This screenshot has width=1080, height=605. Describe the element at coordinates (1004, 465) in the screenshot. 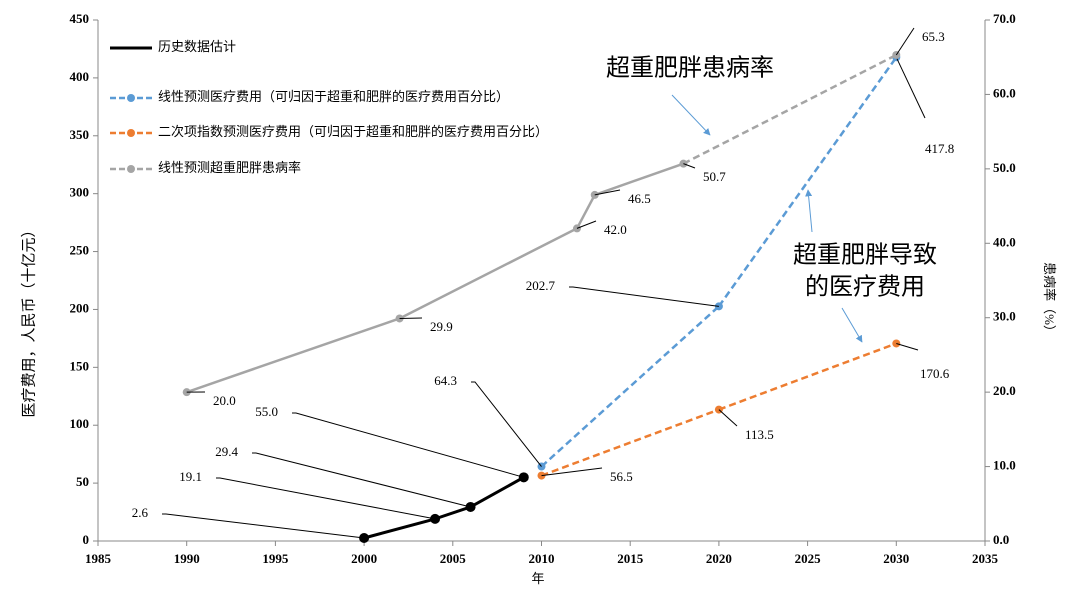

I see `y2-tick-label: 10.0` at that location.